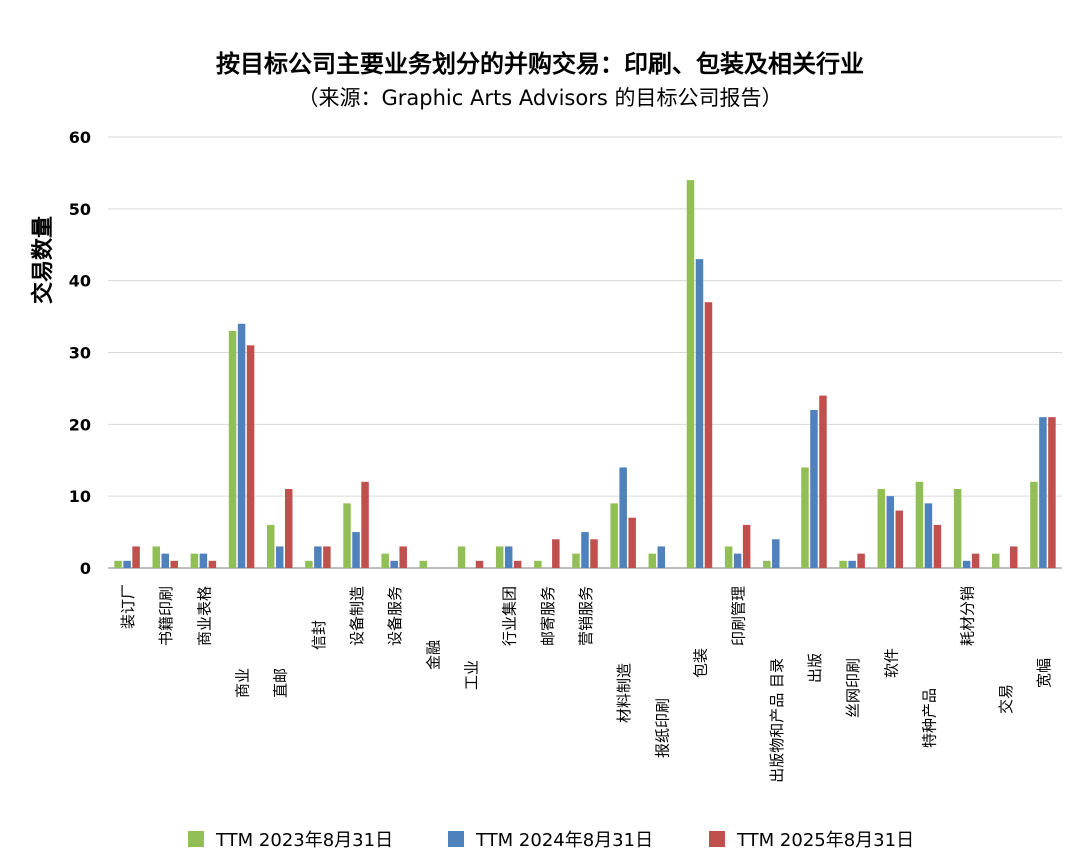  I want to click on y-tick-label: 10, so click(80, 496).